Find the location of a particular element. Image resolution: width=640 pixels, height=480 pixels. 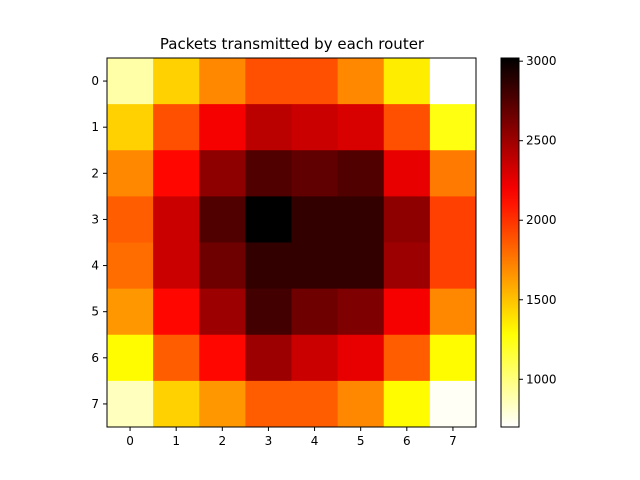

colorbar is located at coordinates (510, 242).